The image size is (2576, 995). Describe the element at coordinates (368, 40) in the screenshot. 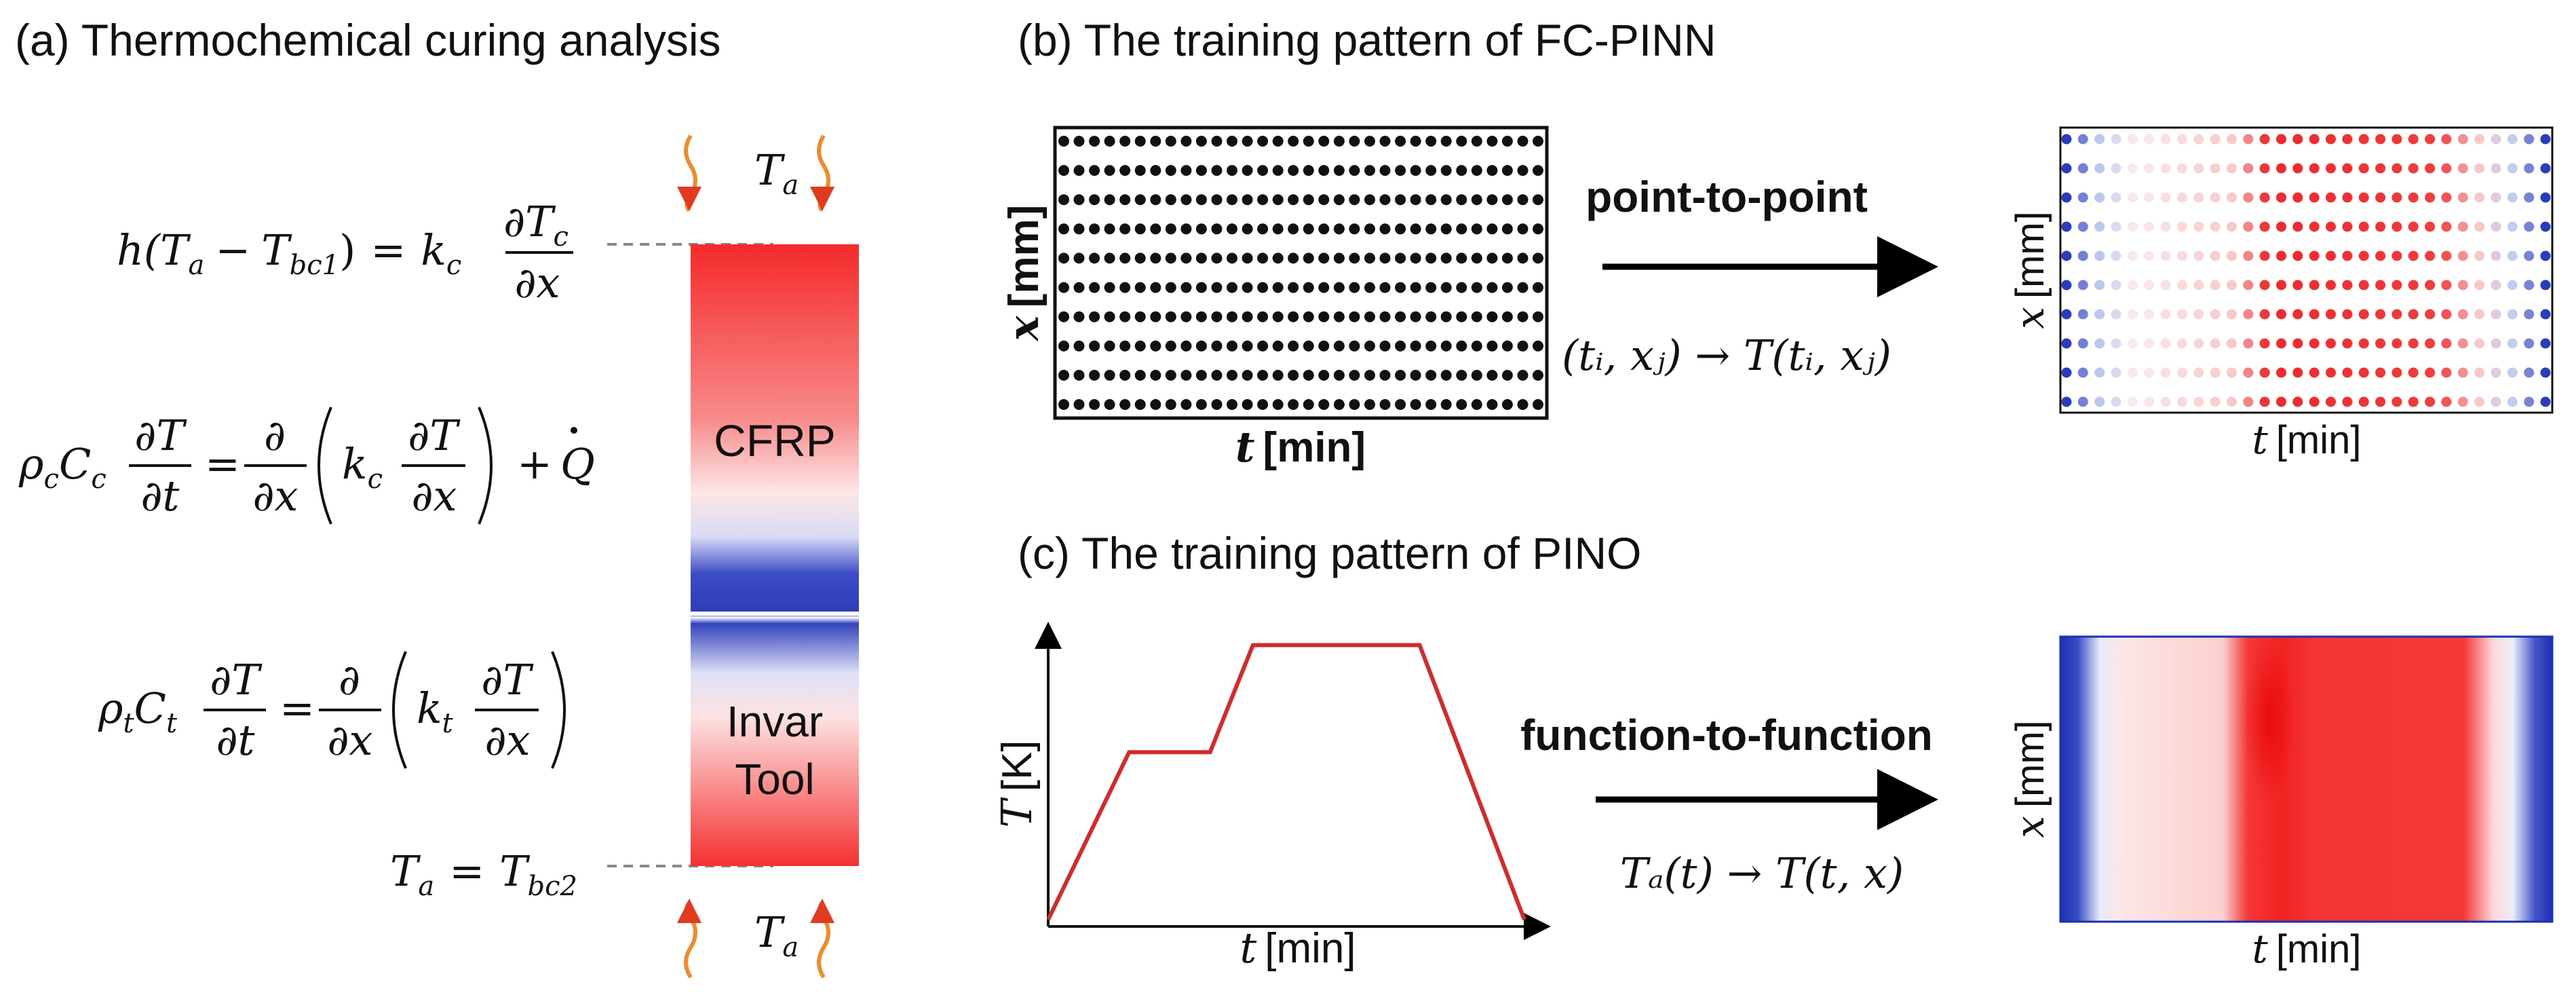

I see `panel-a-title: (a) Thermochemical curing analysis` at that location.